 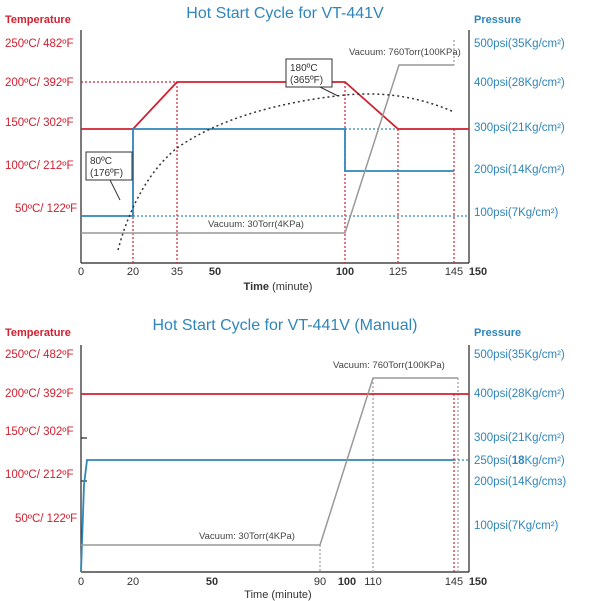 What do you see at coordinates (81, 272) in the screenshot?
I see `chart-1-x-tick-0: 0` at bounding box center [81, 272].